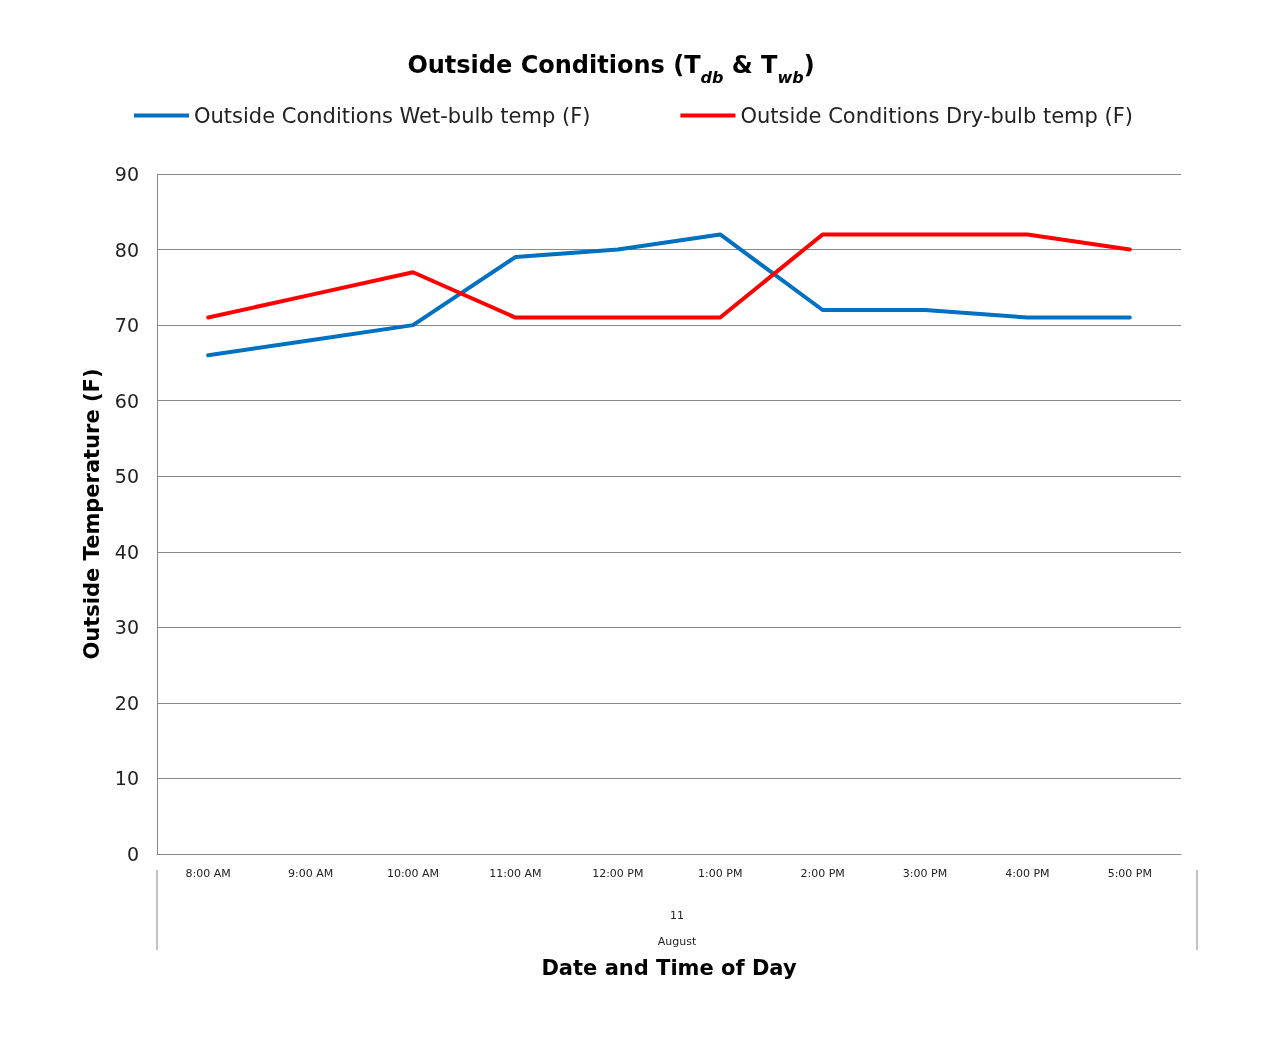 Image resolution: width=1267 pixels, height=1044 pixels. I want to click on x-tick-label: 2:00 PM, so click(822, 873).